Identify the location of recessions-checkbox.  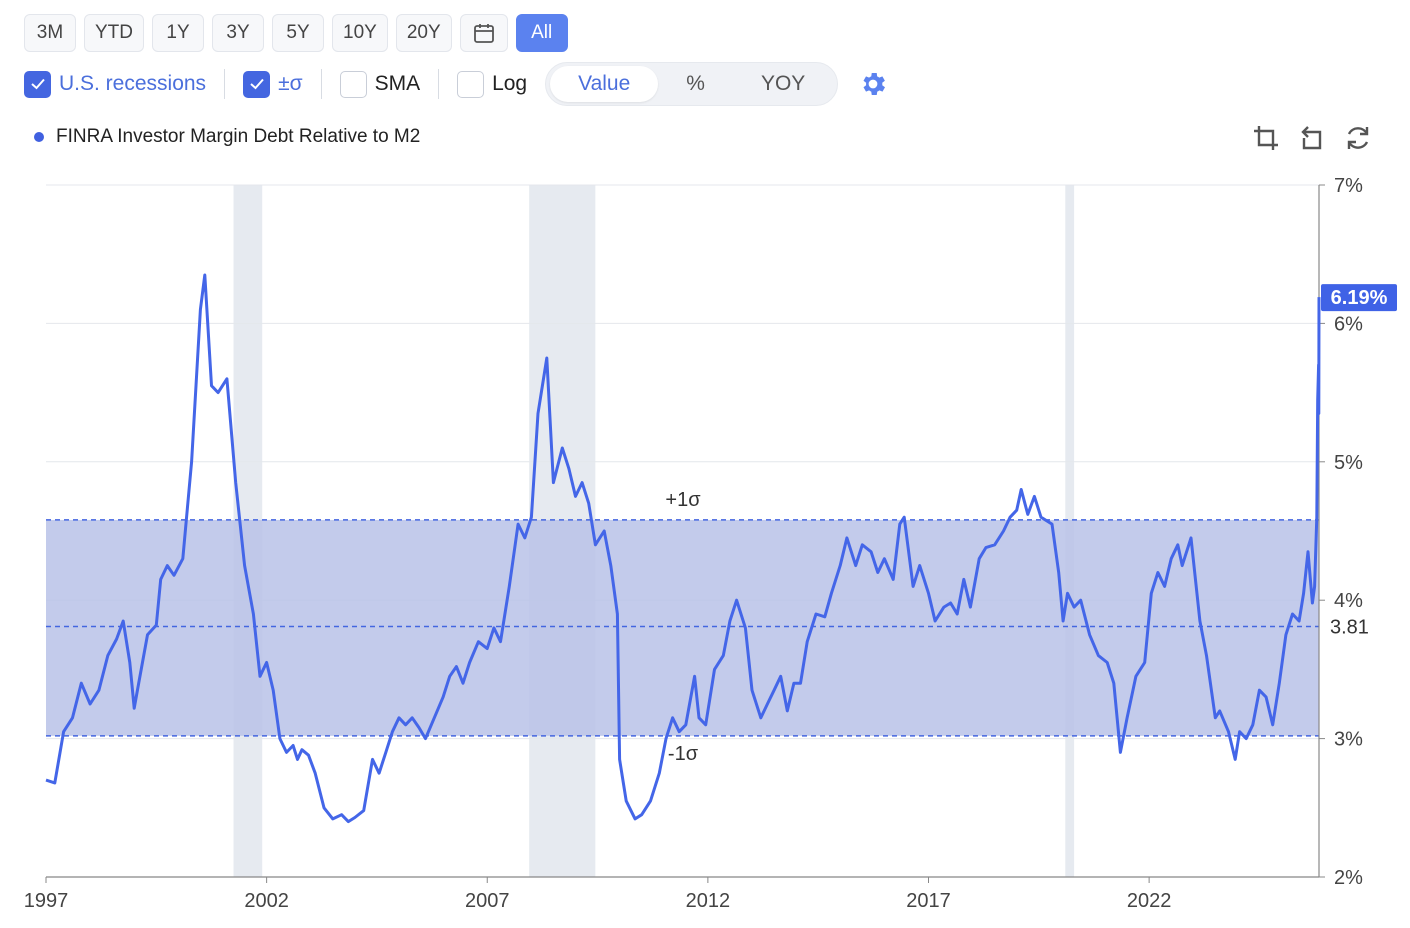
(37, 84).